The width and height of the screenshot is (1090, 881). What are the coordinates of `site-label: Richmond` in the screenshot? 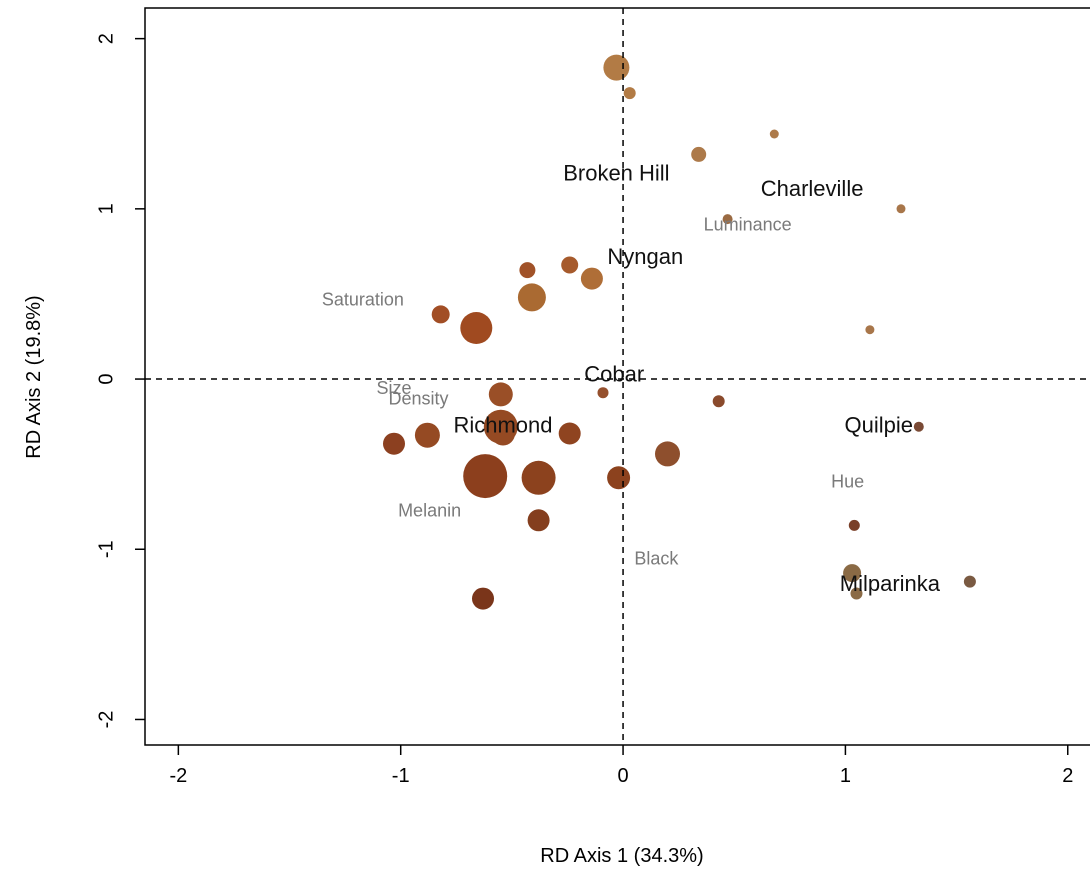 It's located at (502, 425).